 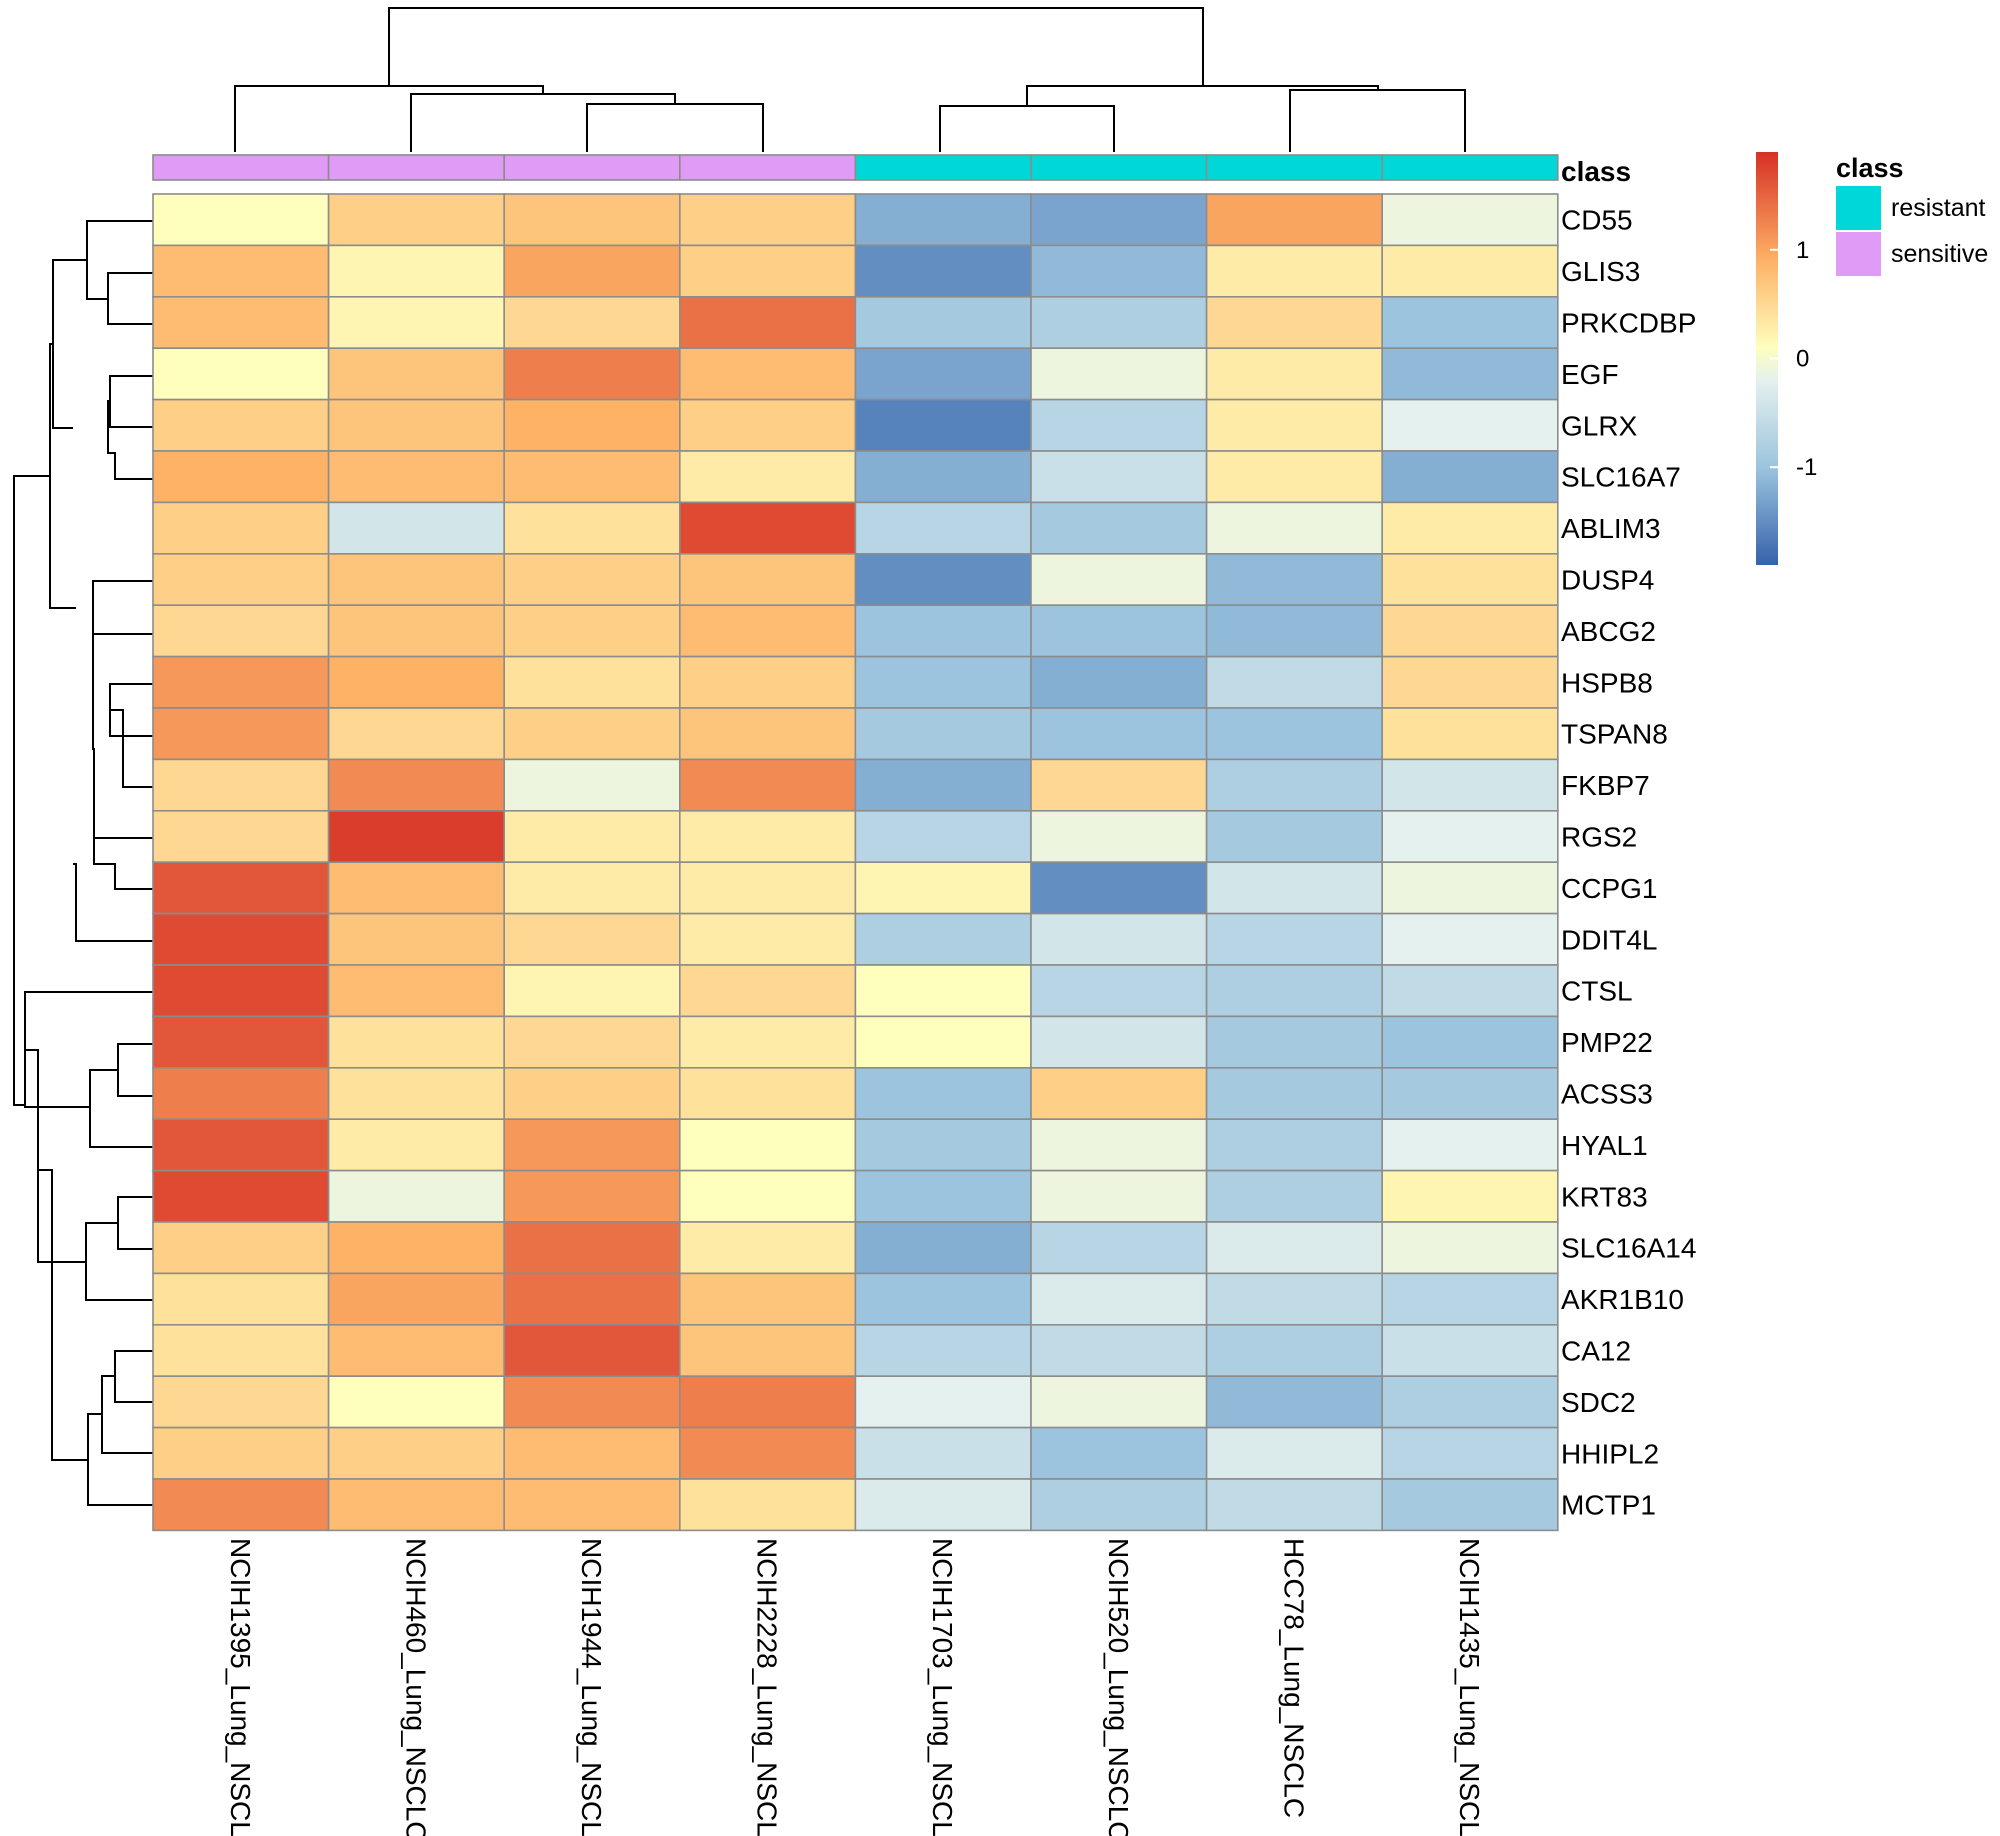 I want to click on column-label: HCC78_Lung_NSCLC, so click(x=1293, y=1678).